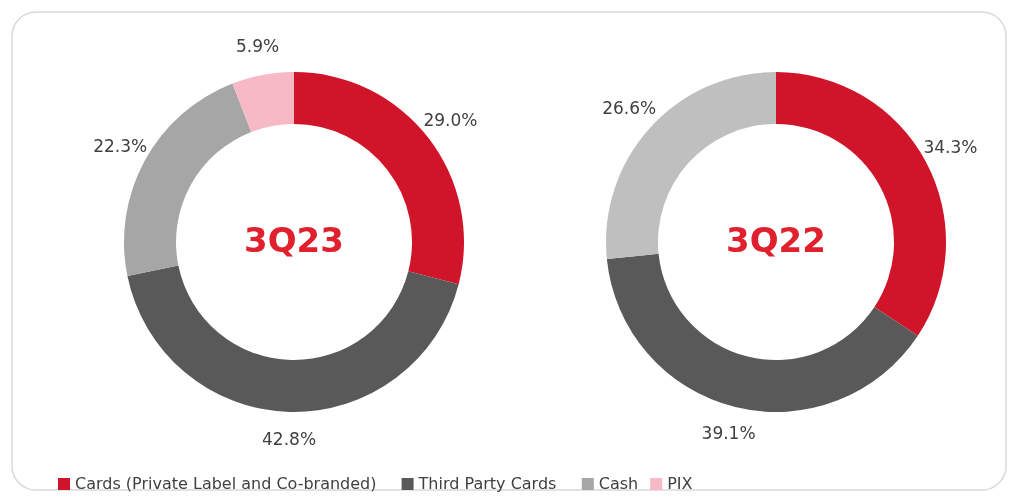 The height and width of the screenshot is (500, 1018). Describe the element at coordinates (450, 119) in the screenshot. I see `data-label: 29.0%` at that location.